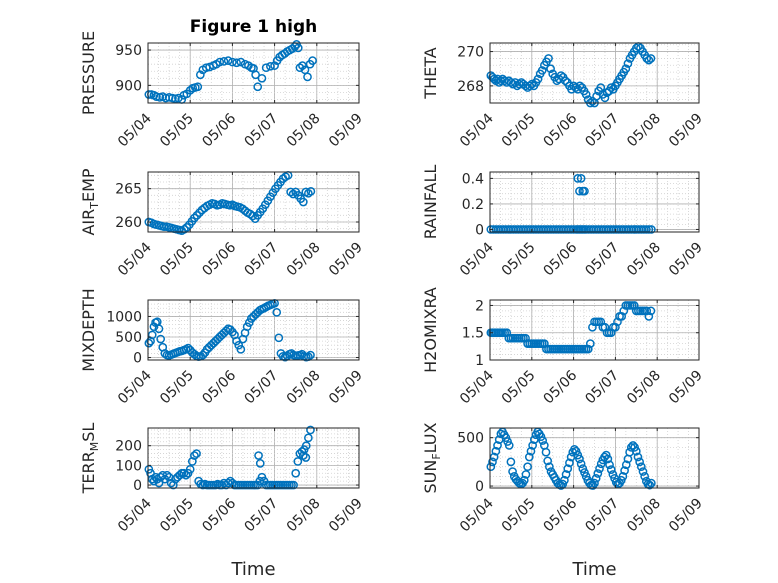  What do you see at coordinates (128, 86) in the screenshot?
I see `ytick-label: 900` at bounding box center [128, 86].